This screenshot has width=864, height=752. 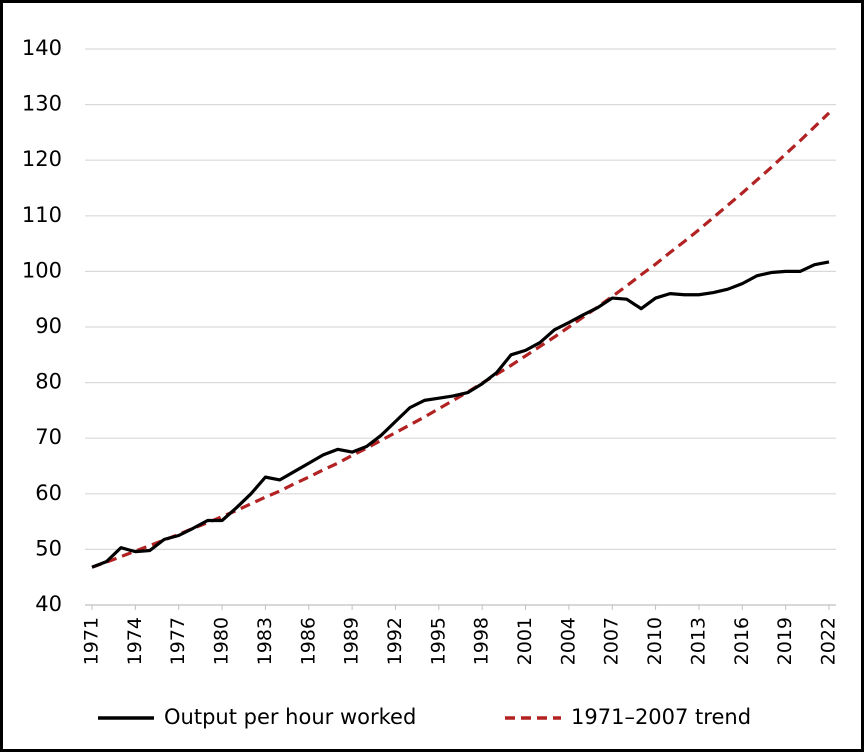 What do you see at coordinates (48, 548) in the screenshot?
I see `y-tick-label: 50` at bounding box center [48, 548].